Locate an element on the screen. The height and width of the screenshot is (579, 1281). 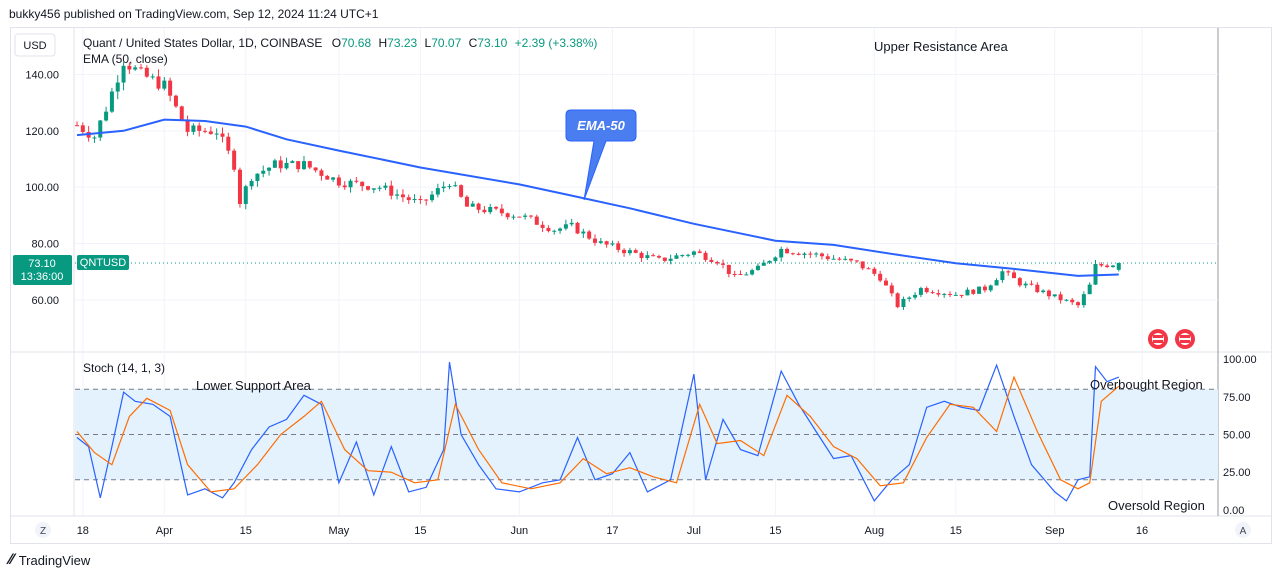
stoch-axis: 100.00 75.00 50.00 25.00 0.00 is located at coordinates (1240, 435).